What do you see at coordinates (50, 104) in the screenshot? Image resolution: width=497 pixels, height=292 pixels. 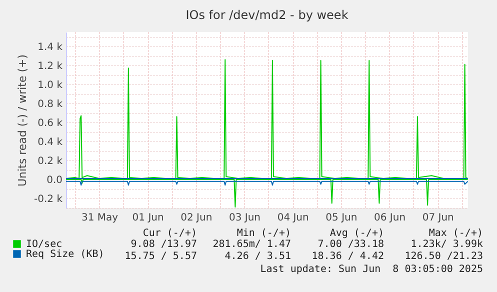 I see `y-tick-label: 0.8 k` at bounding box center [50, 104].